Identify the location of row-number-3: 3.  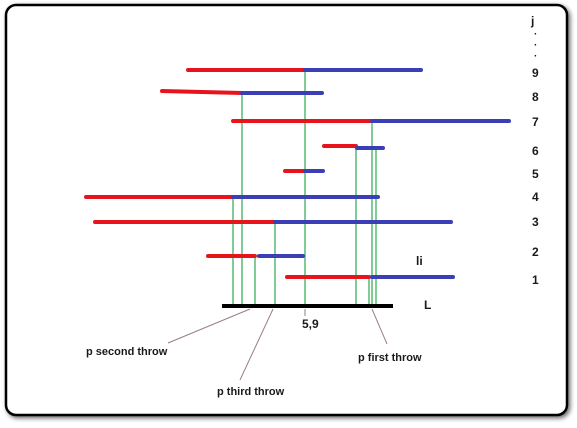
(535, 222).